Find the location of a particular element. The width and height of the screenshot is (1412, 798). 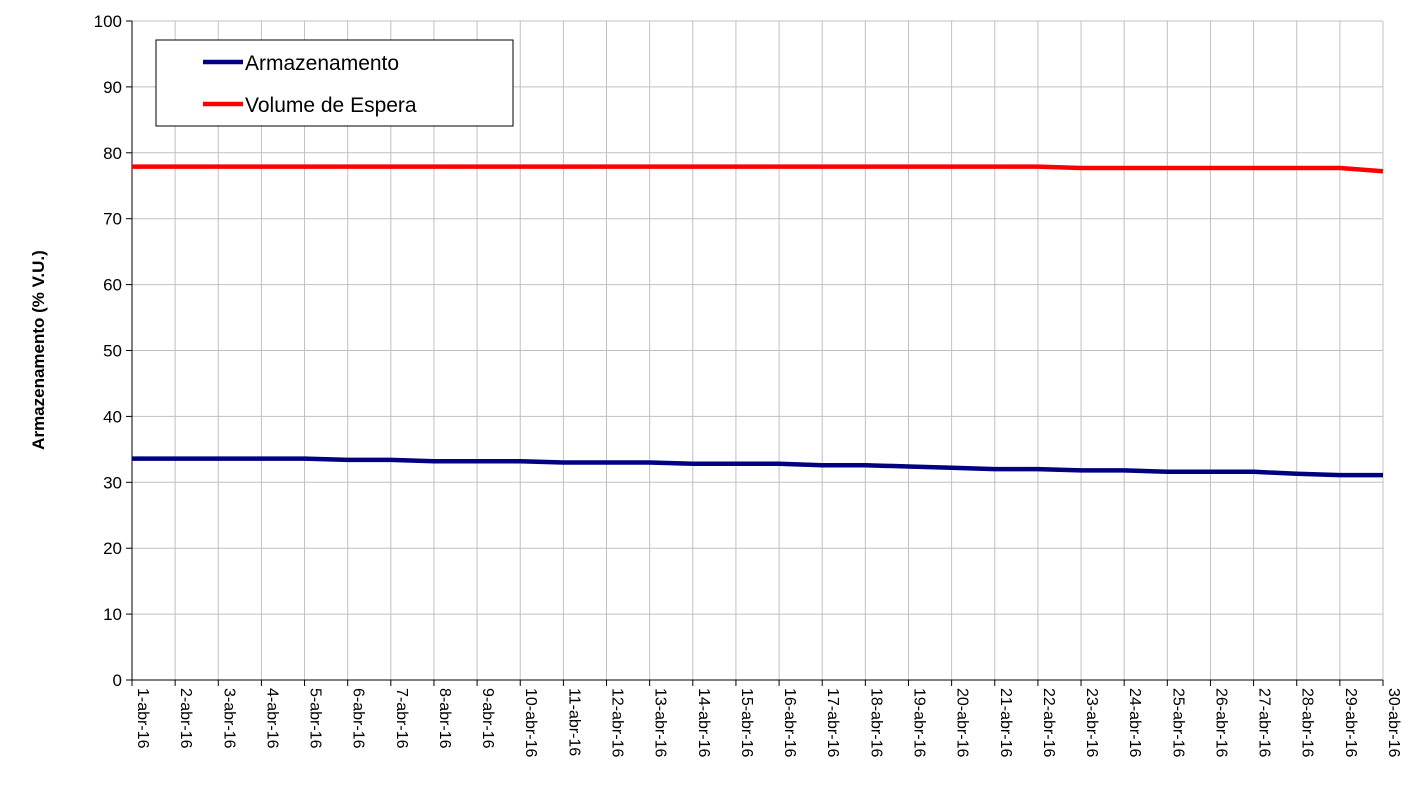

y-tick-label: 20 is located at coordinates (112, 548).